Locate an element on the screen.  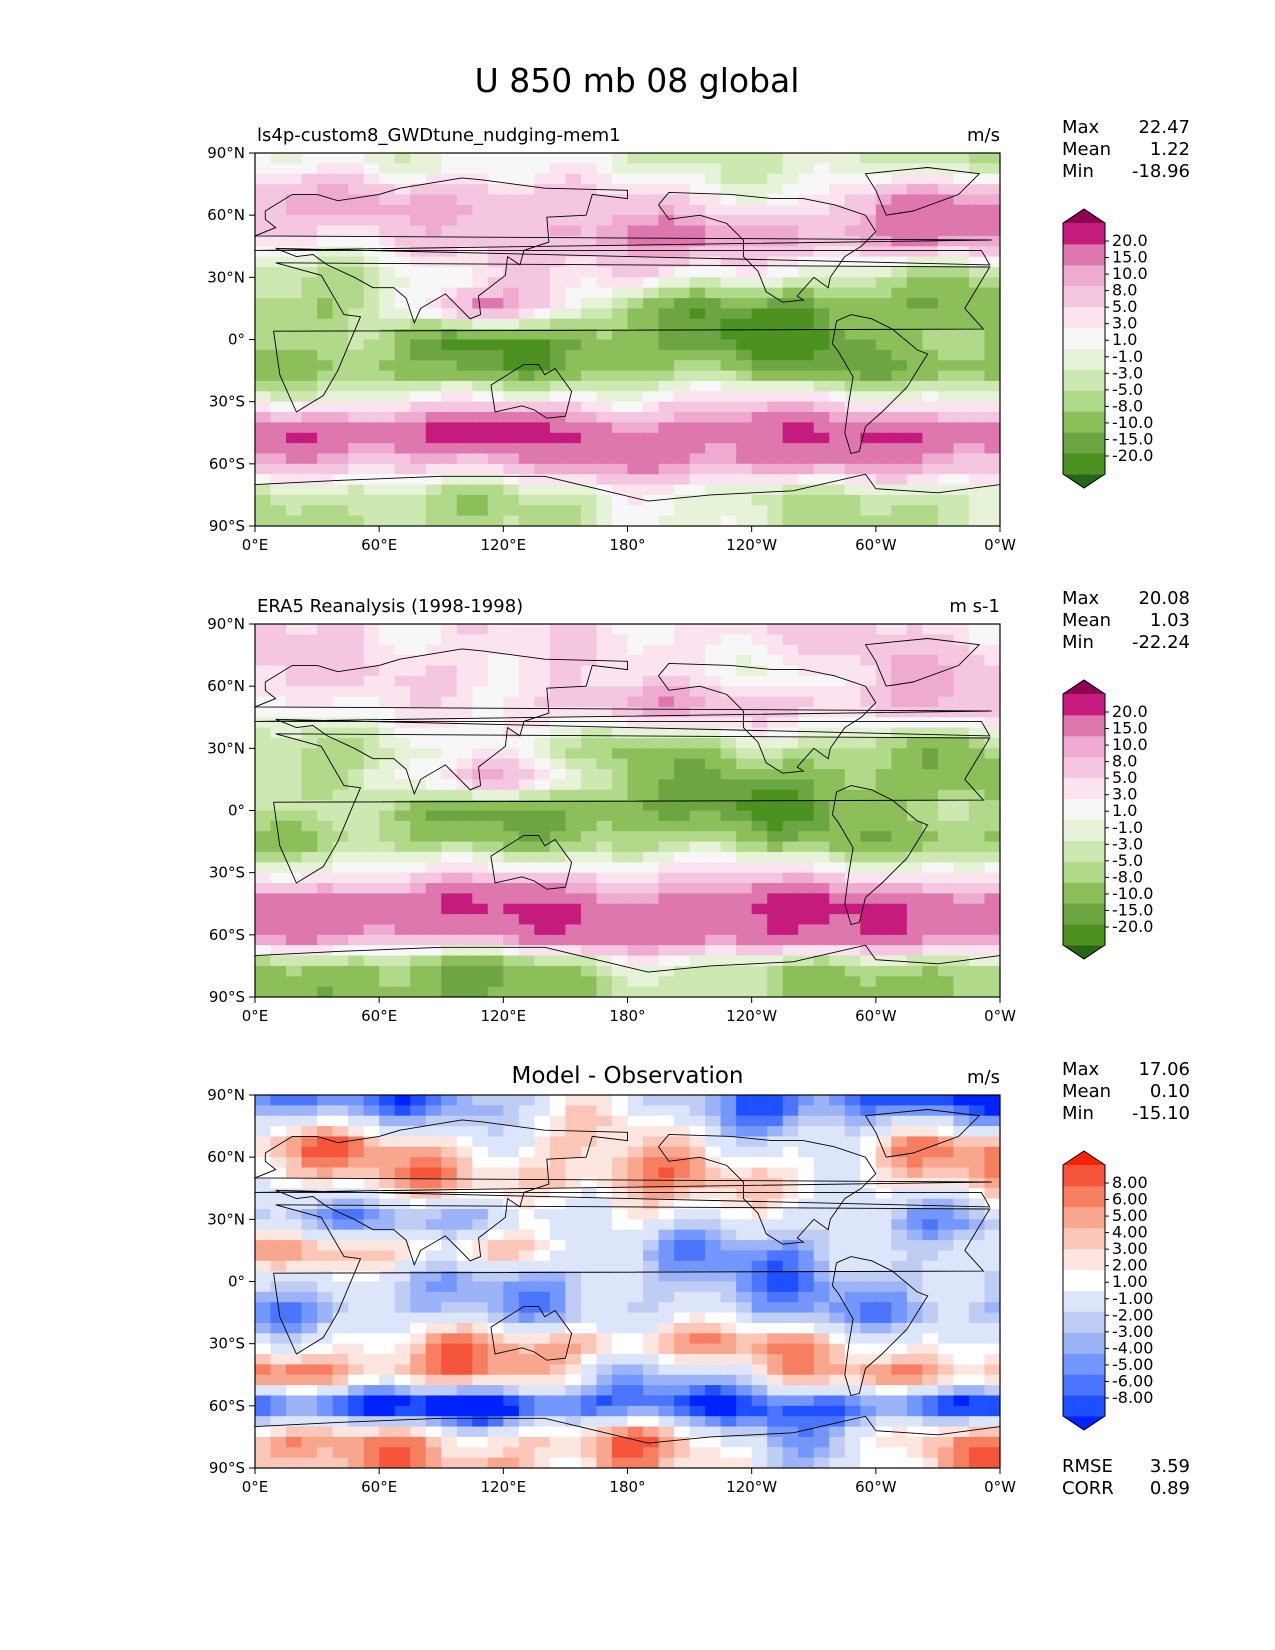
y-tick-label: 90°S is located at coordinates (227, 997).